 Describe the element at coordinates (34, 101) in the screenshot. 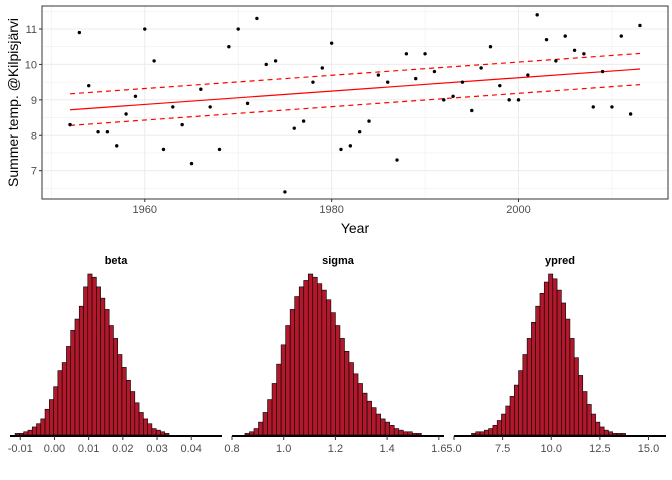

I see `y-tick-label: 9` at that location.